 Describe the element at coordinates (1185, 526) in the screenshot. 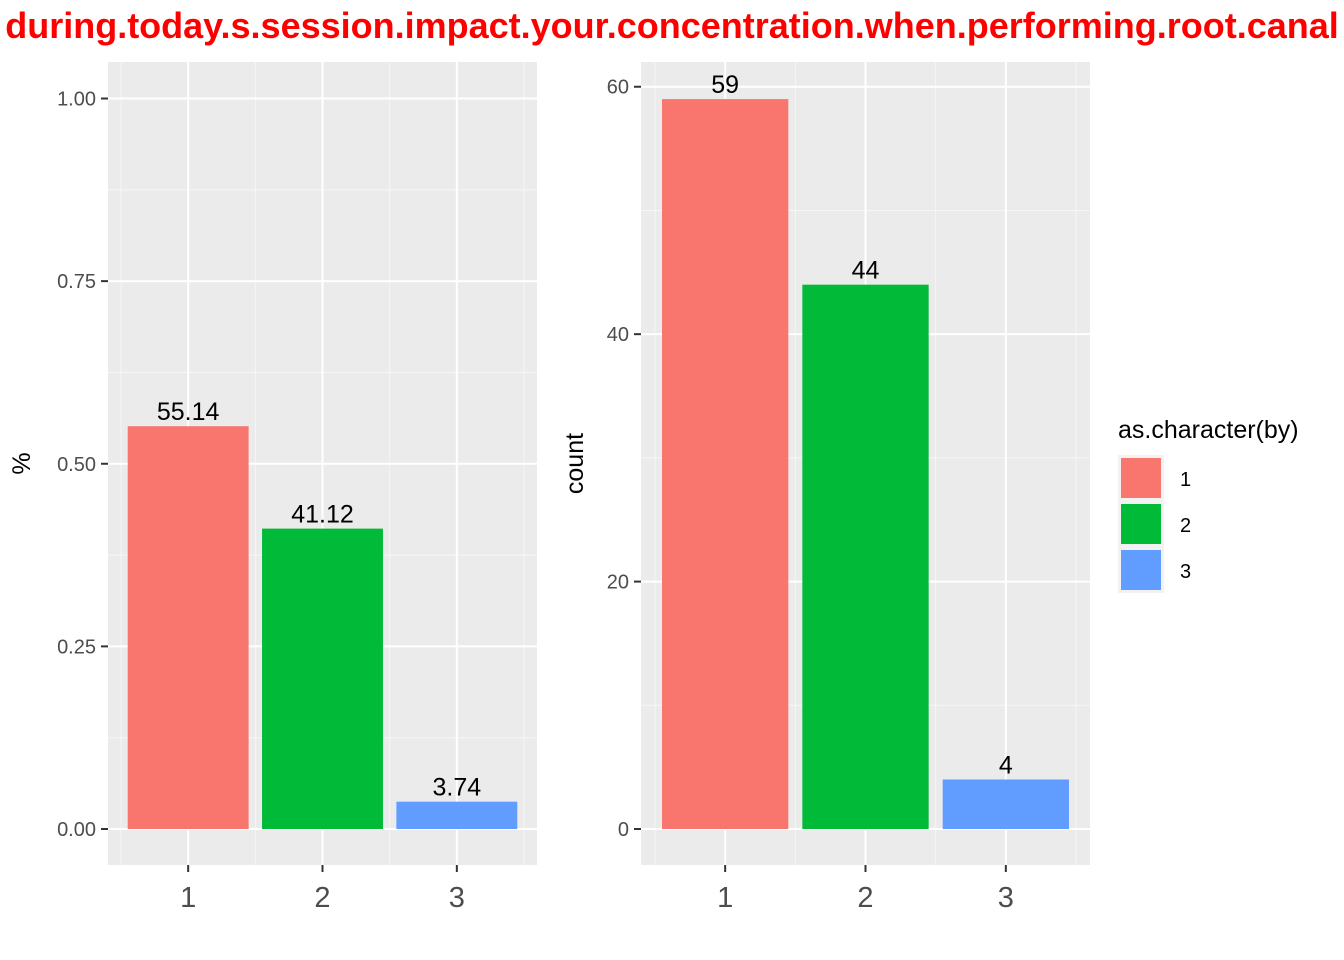

I see `legend-label: 2` at that location.